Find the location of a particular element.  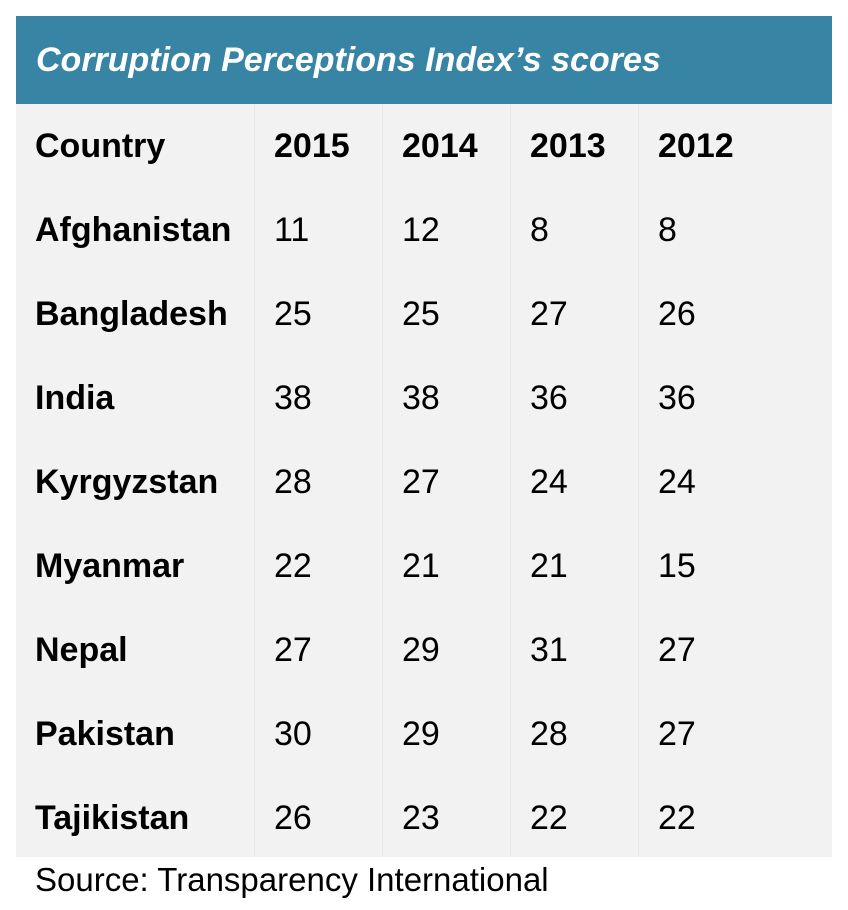

country-name: Kyrgyzstan is located at coordinates (127, 482).